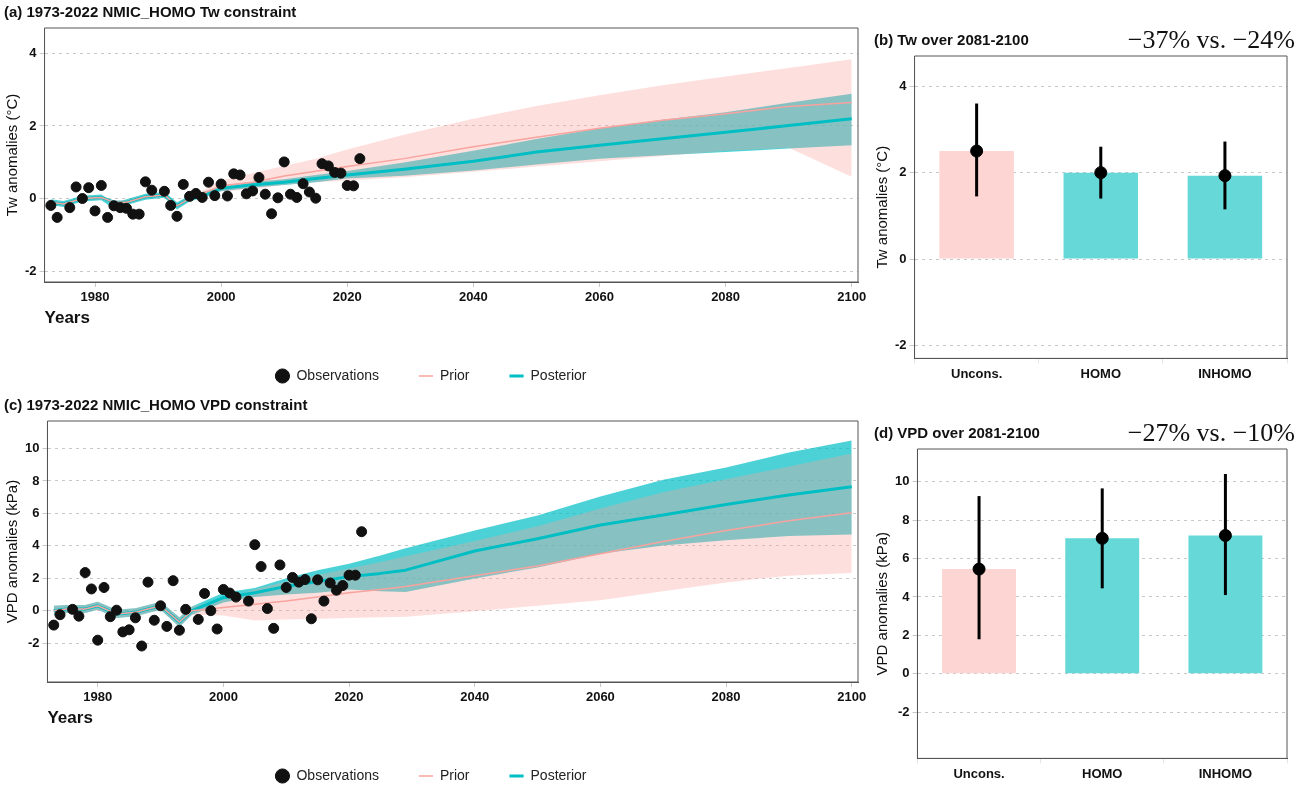 This screenshot has width=1301, height=793. I want to click on chart-title: (a) 1973-2022 NMIC_HOMO Tw constraint, so click(150, 12).